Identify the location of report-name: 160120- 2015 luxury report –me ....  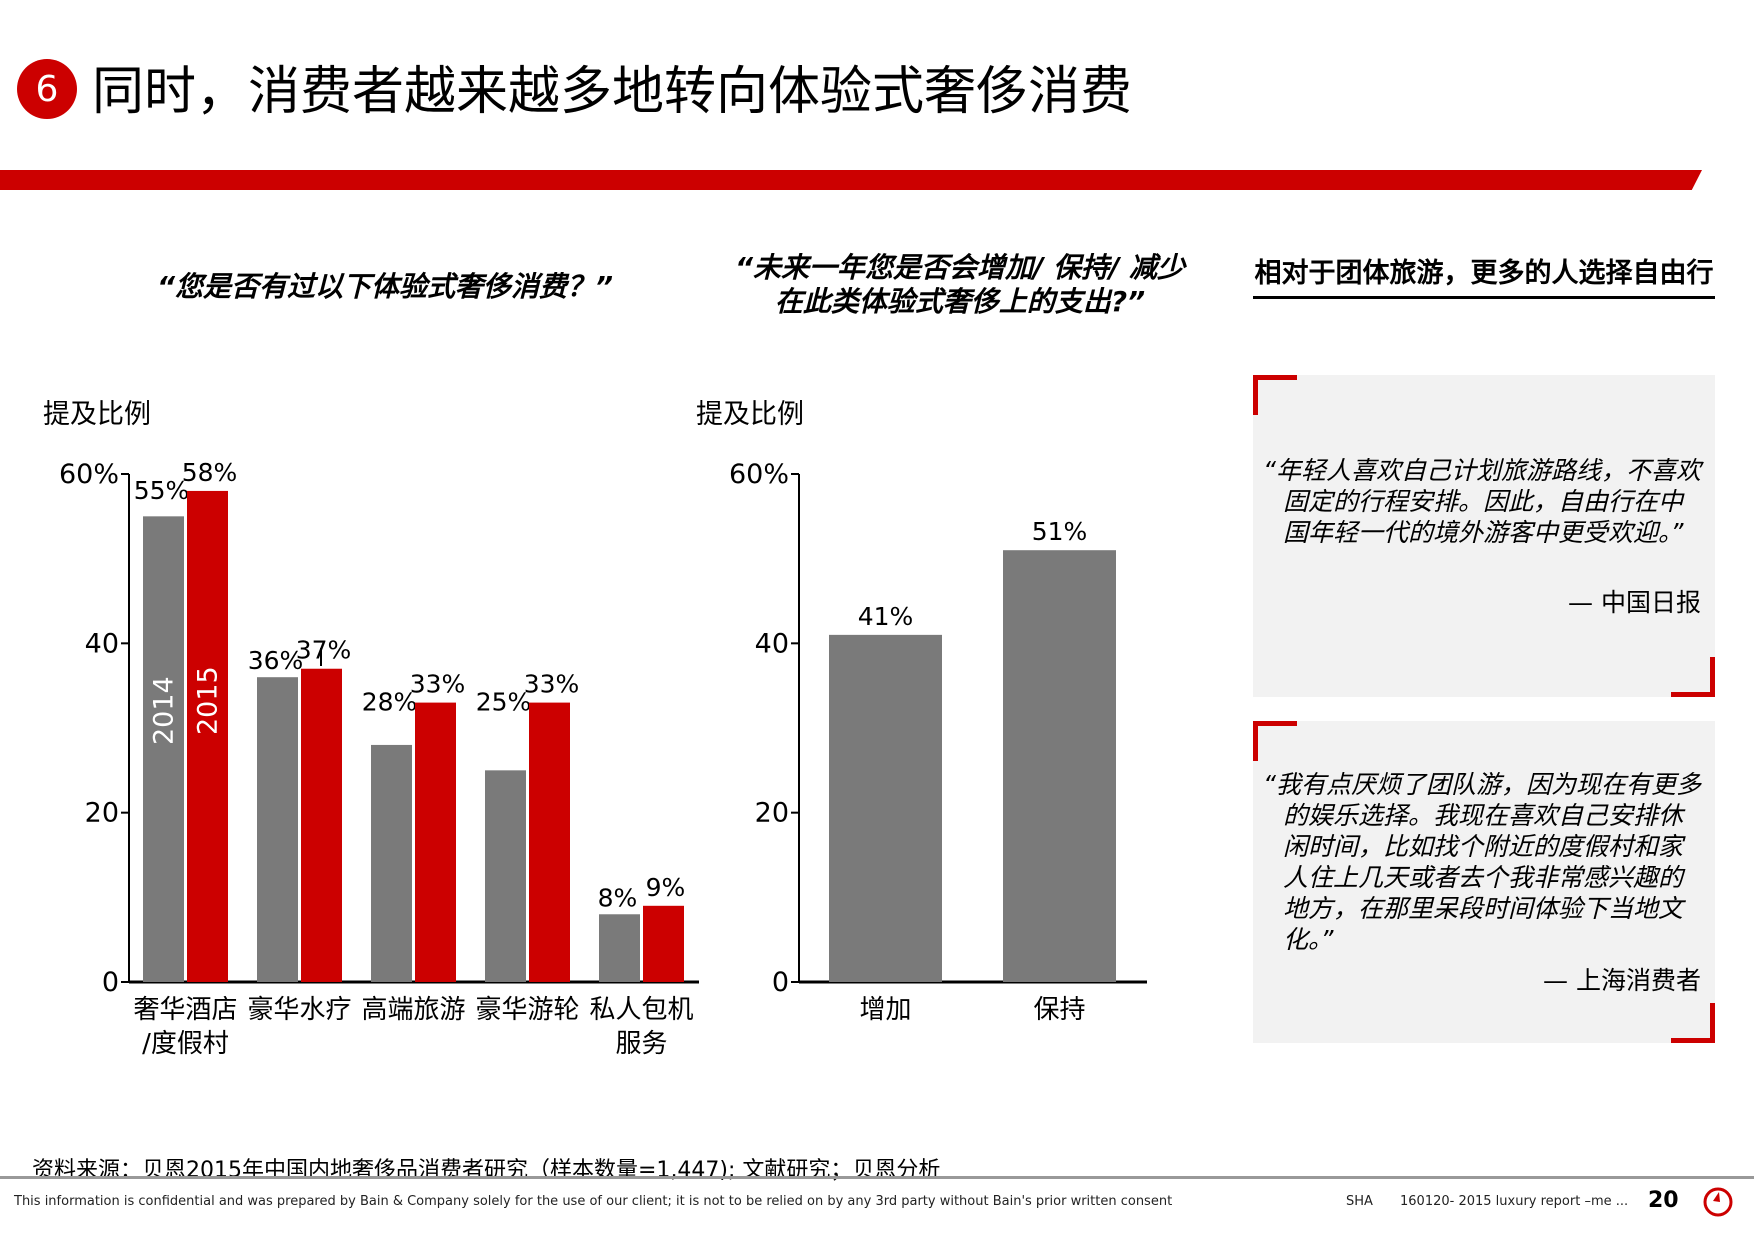
(1514, 1201).